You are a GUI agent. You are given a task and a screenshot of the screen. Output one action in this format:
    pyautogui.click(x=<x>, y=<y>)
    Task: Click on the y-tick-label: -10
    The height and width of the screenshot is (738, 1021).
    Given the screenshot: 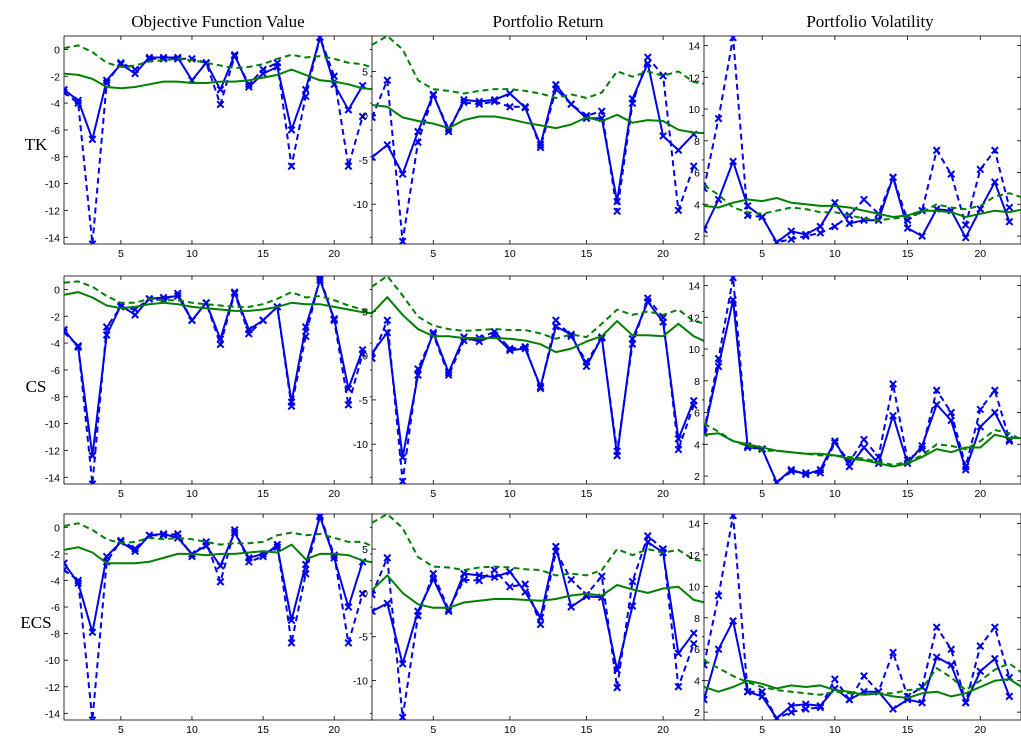 What is the action you would take?
    pyautogui.click(x=360, y=445)
    